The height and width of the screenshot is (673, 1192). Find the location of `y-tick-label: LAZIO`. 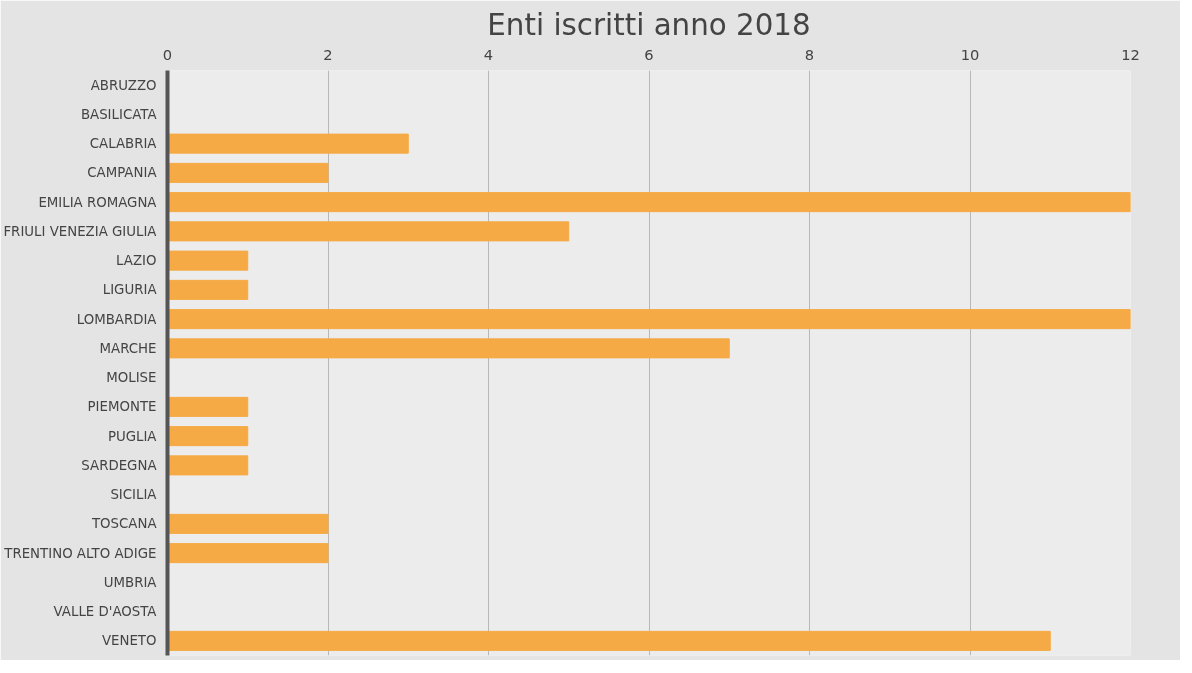

y-tick-label: LAZIO is located at coordinates (136, 261).